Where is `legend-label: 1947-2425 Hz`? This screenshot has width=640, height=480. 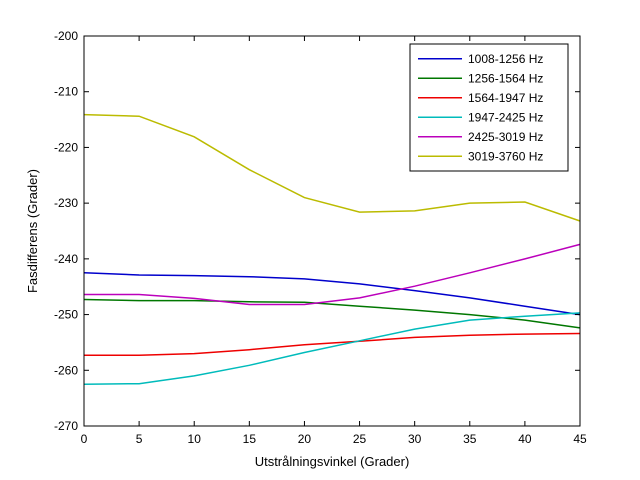 legend-label: 1947-2425 Hz is located at coordinates (505, 117).